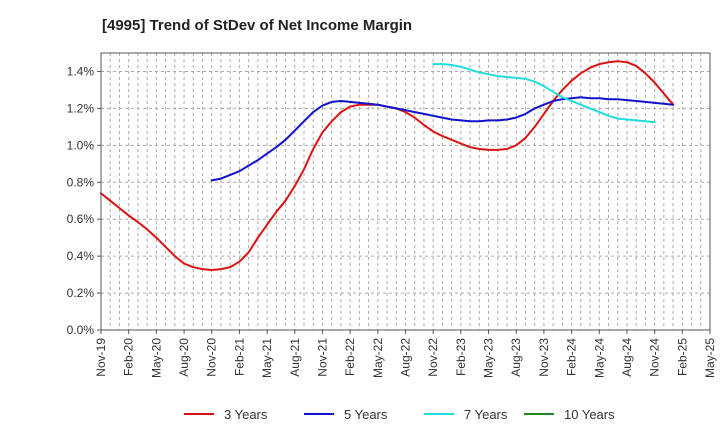  Describe the element at coordinates (682, 357) in the screenshot. I see `x-tick-label: Feb-25` at that location.